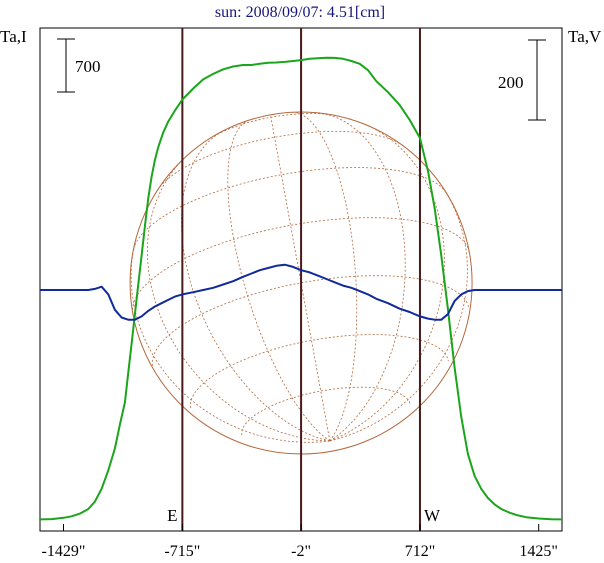 The width and height of the screenshot is (604, 563). I want to click on x-tick-label: 1425", so click(538, 551).